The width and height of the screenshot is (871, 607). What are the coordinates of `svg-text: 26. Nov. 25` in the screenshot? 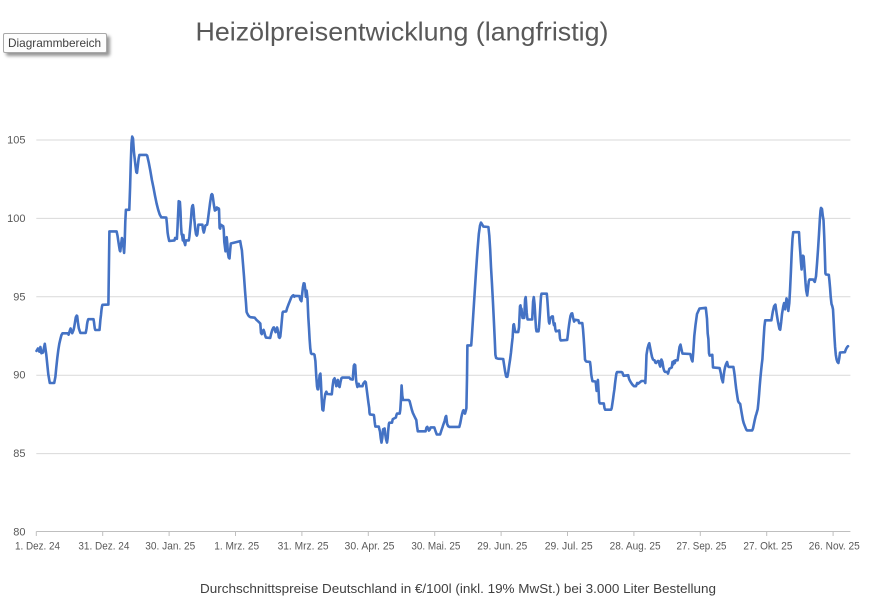 It's located at (834, 547).